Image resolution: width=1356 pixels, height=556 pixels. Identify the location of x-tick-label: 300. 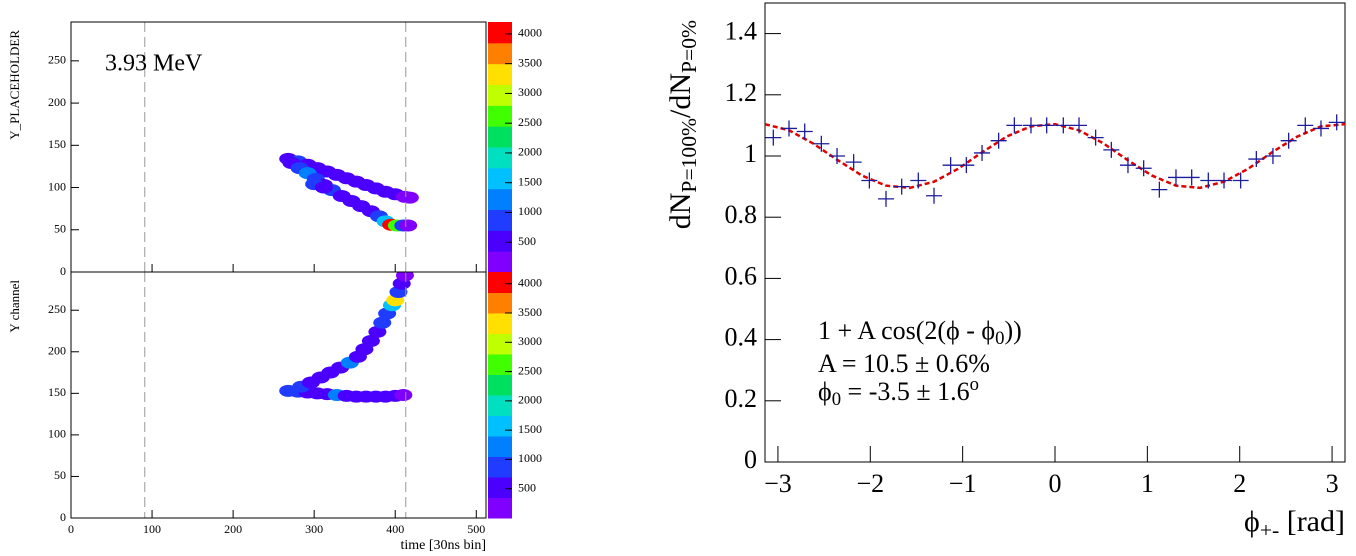
(314, 529).